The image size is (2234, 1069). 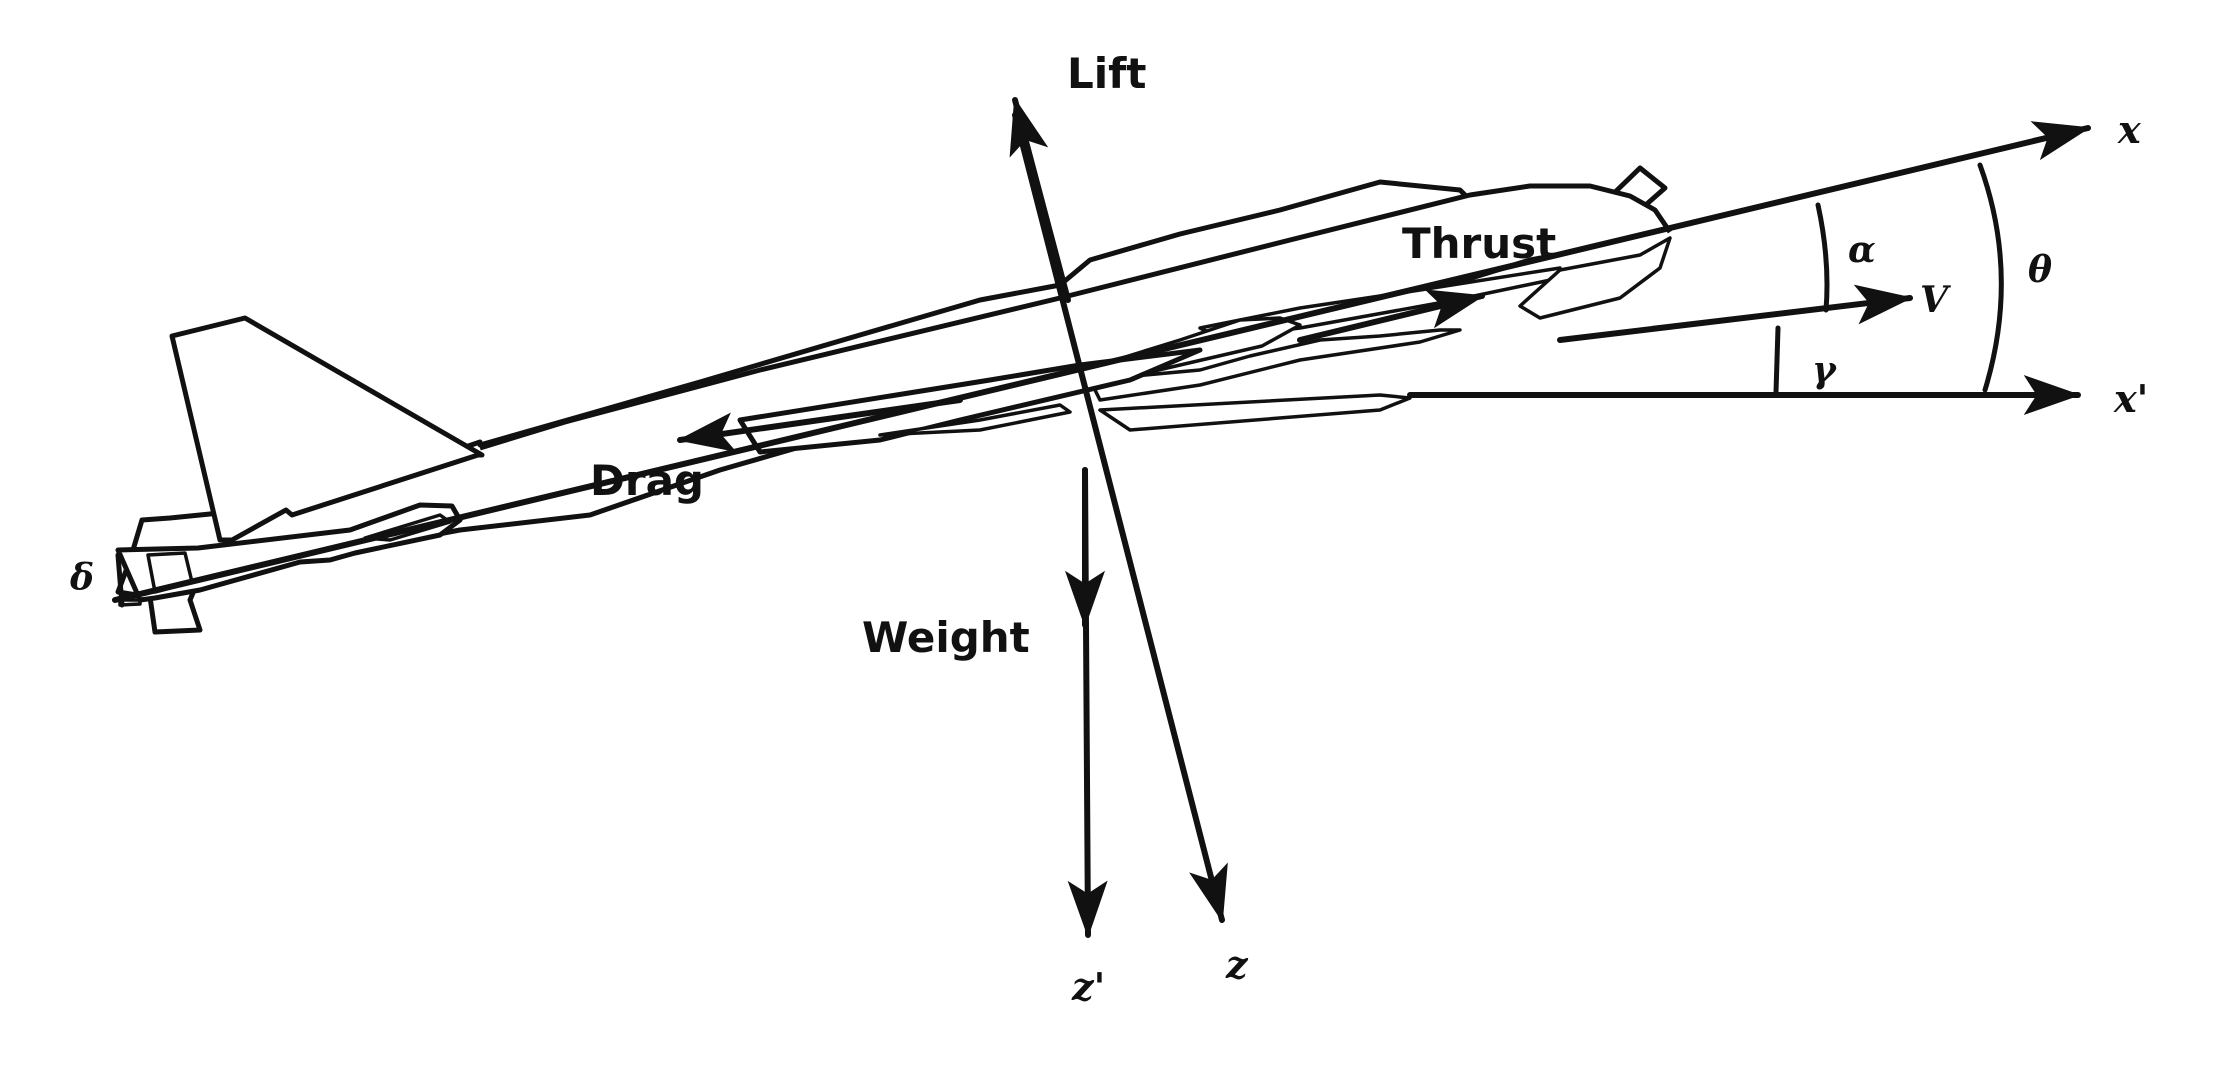 What do you see at coordinates (2130, 398) in the screenshot?
I see `x-prime-axis-label: x'` at bounding box center [2130, 398].